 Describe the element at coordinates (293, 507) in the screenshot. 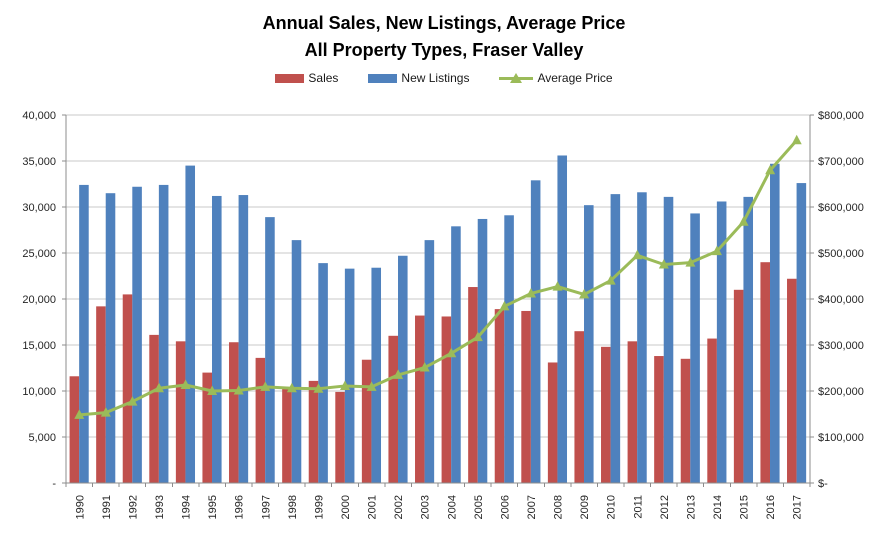

I see `x-axis-label: 1998` at that location.